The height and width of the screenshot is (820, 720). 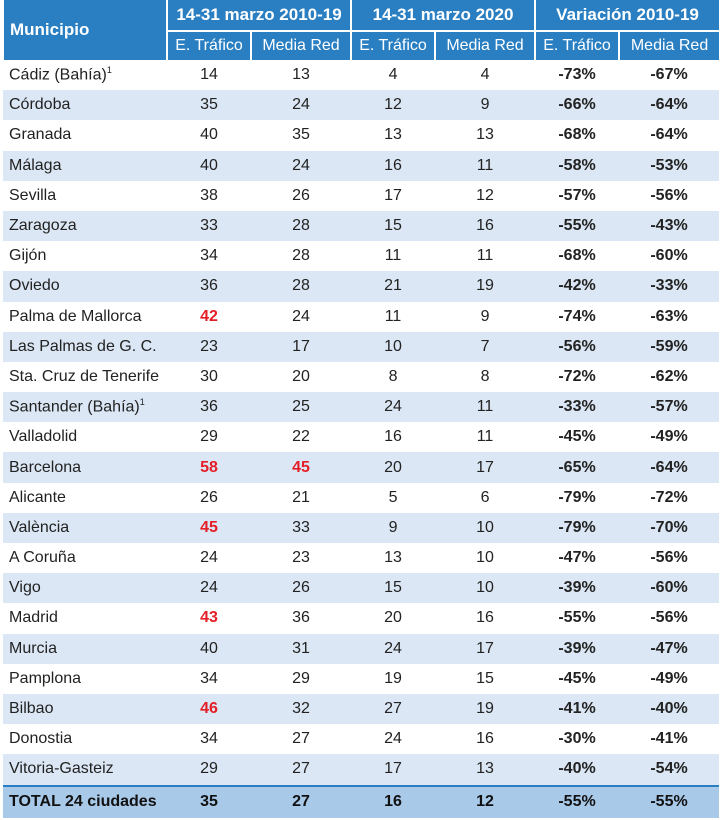 What do you see at coordinates (485, 739) in the screenshot?
I see `value-cell: 16` at bounding box center [485, 739].